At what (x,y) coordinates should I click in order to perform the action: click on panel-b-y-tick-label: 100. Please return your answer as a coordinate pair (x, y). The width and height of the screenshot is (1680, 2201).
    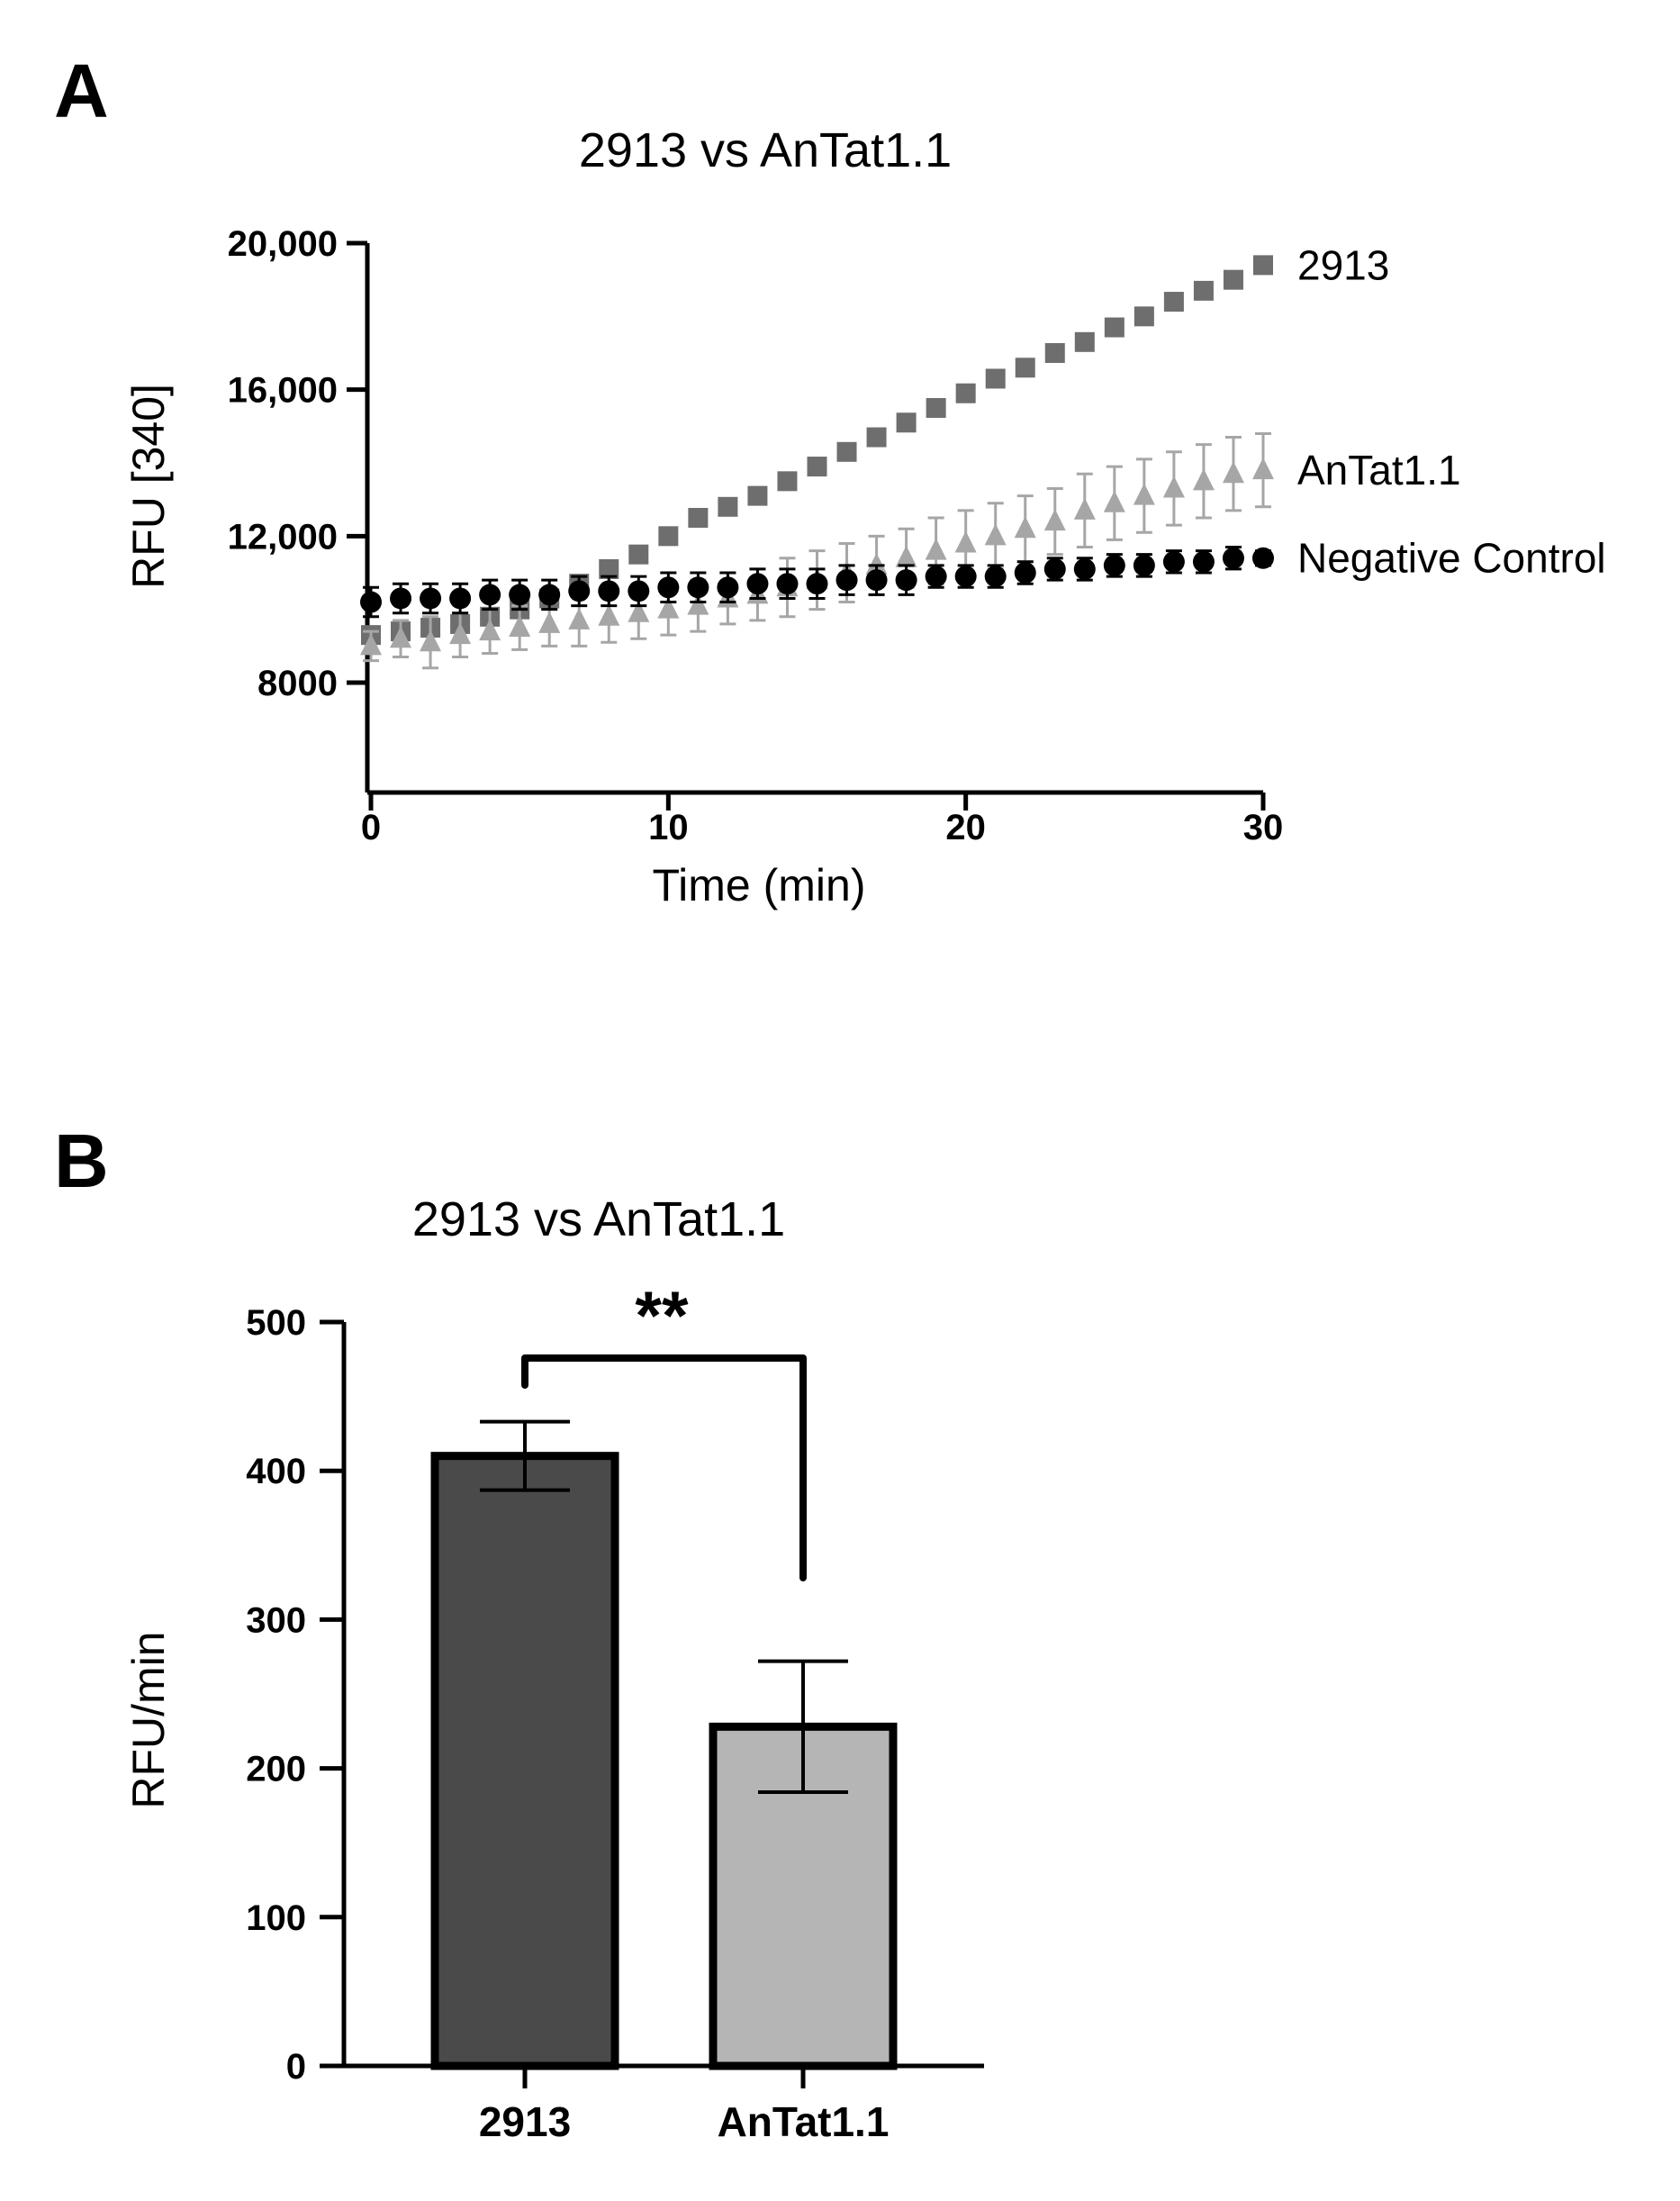
    Looking at the image, I should click on (276, 1918).